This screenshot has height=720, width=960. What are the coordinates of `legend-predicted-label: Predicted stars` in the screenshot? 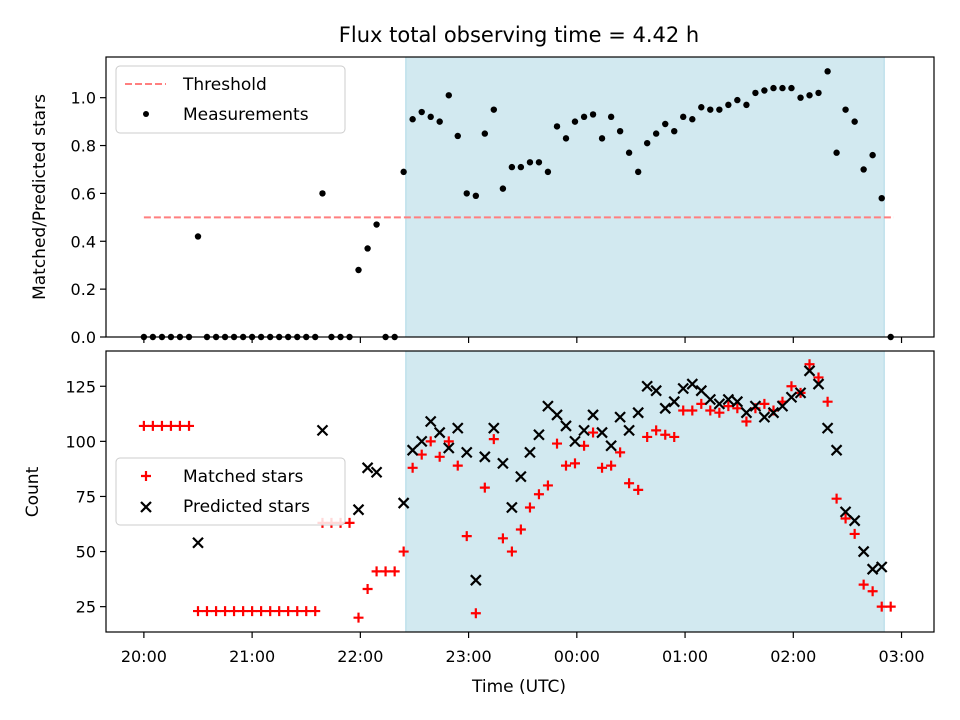 It's located at (246, 507).